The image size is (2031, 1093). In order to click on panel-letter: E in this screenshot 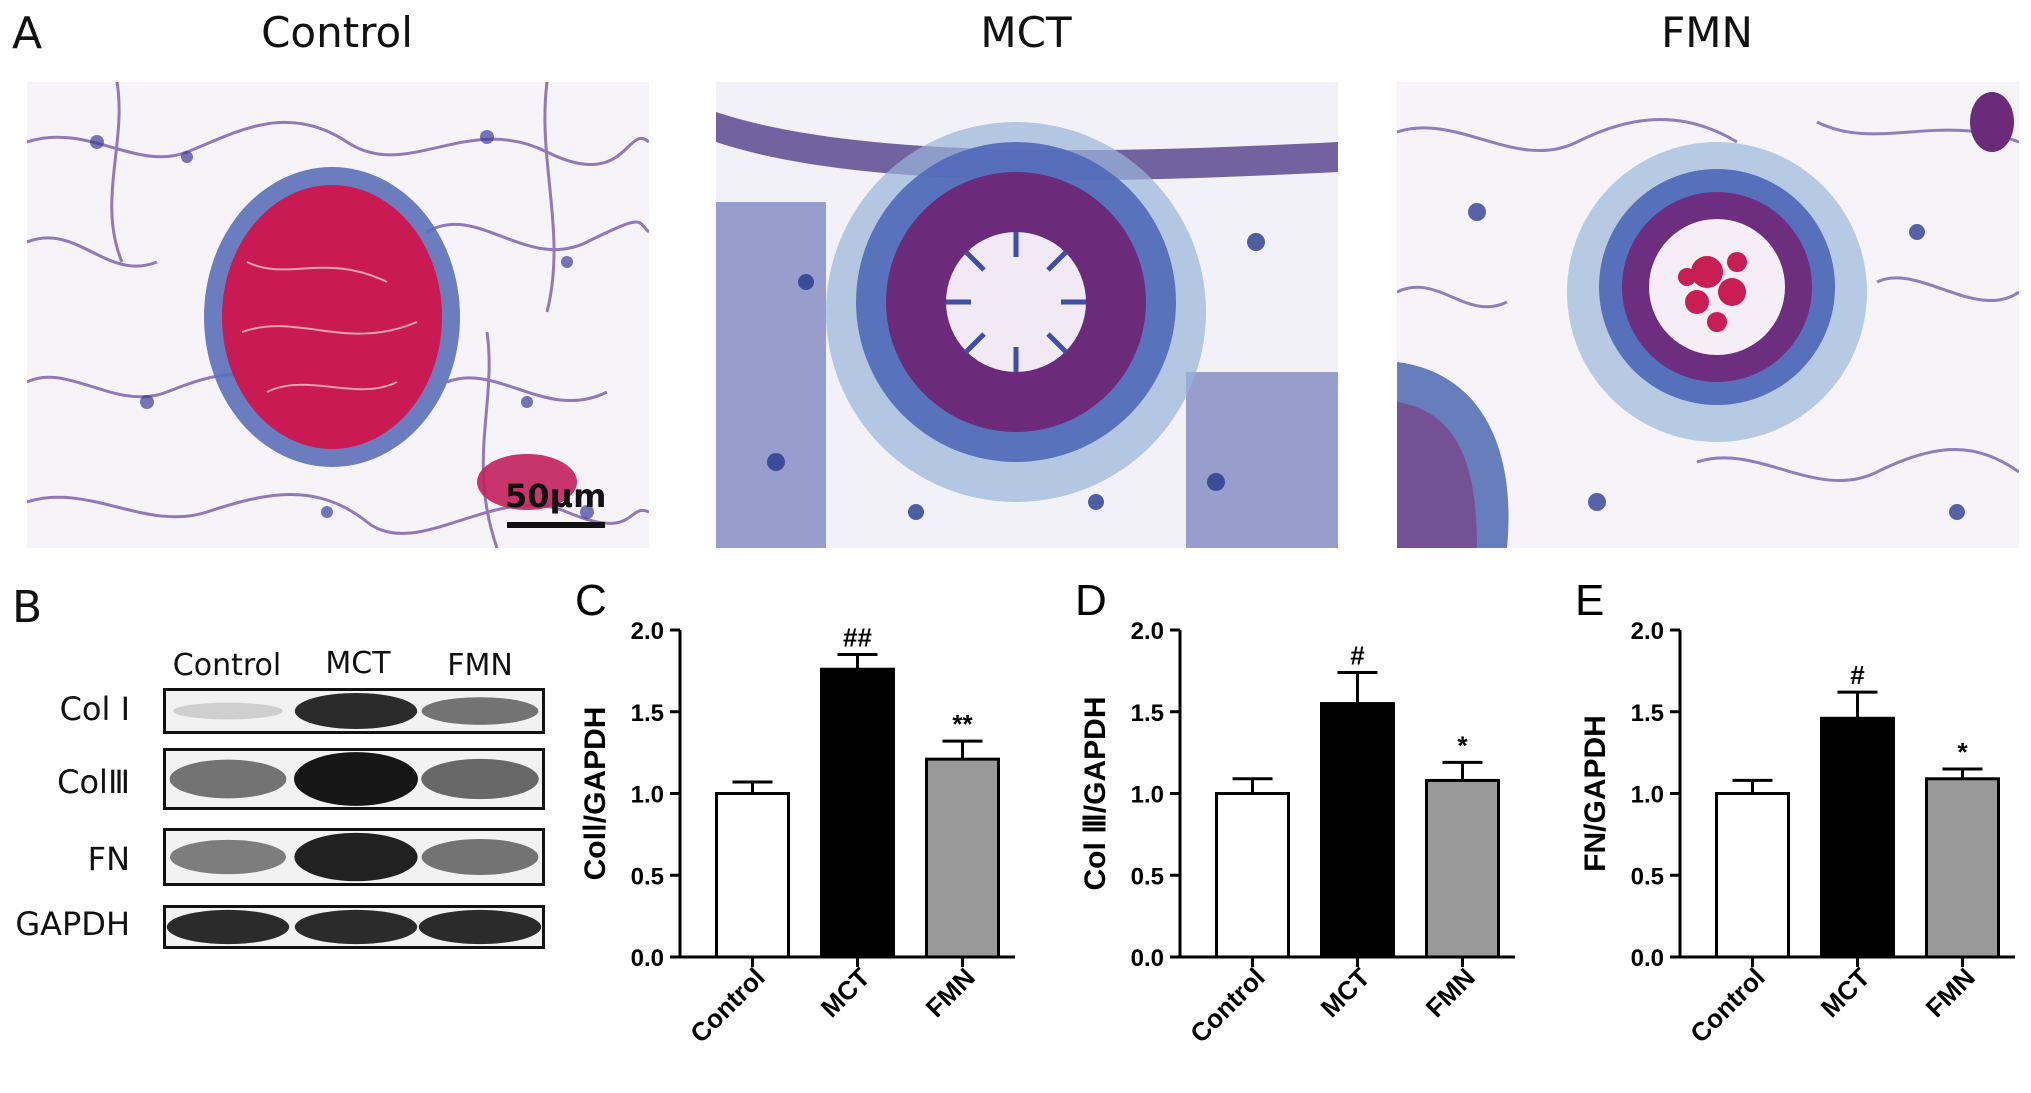, I will do `click(1589, 600)`.